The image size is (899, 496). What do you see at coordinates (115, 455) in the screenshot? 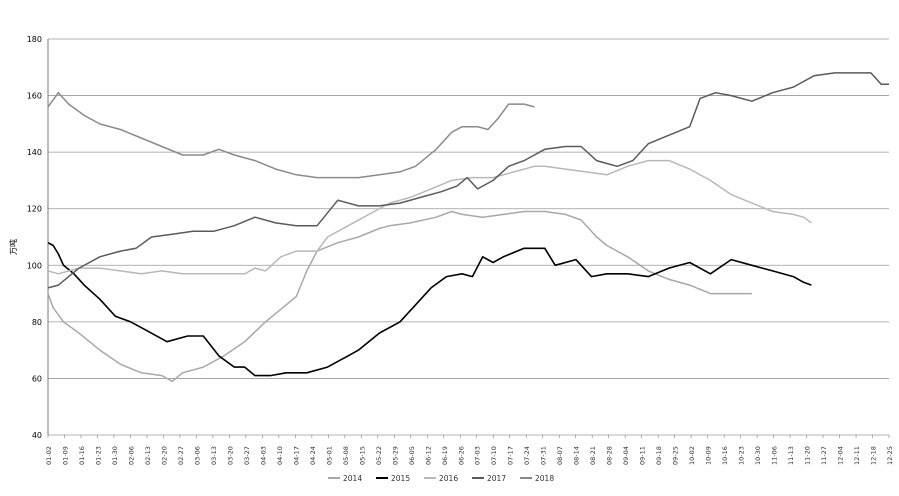
I see `x-tick-label: 01-30` at bounding box center [115, 455].